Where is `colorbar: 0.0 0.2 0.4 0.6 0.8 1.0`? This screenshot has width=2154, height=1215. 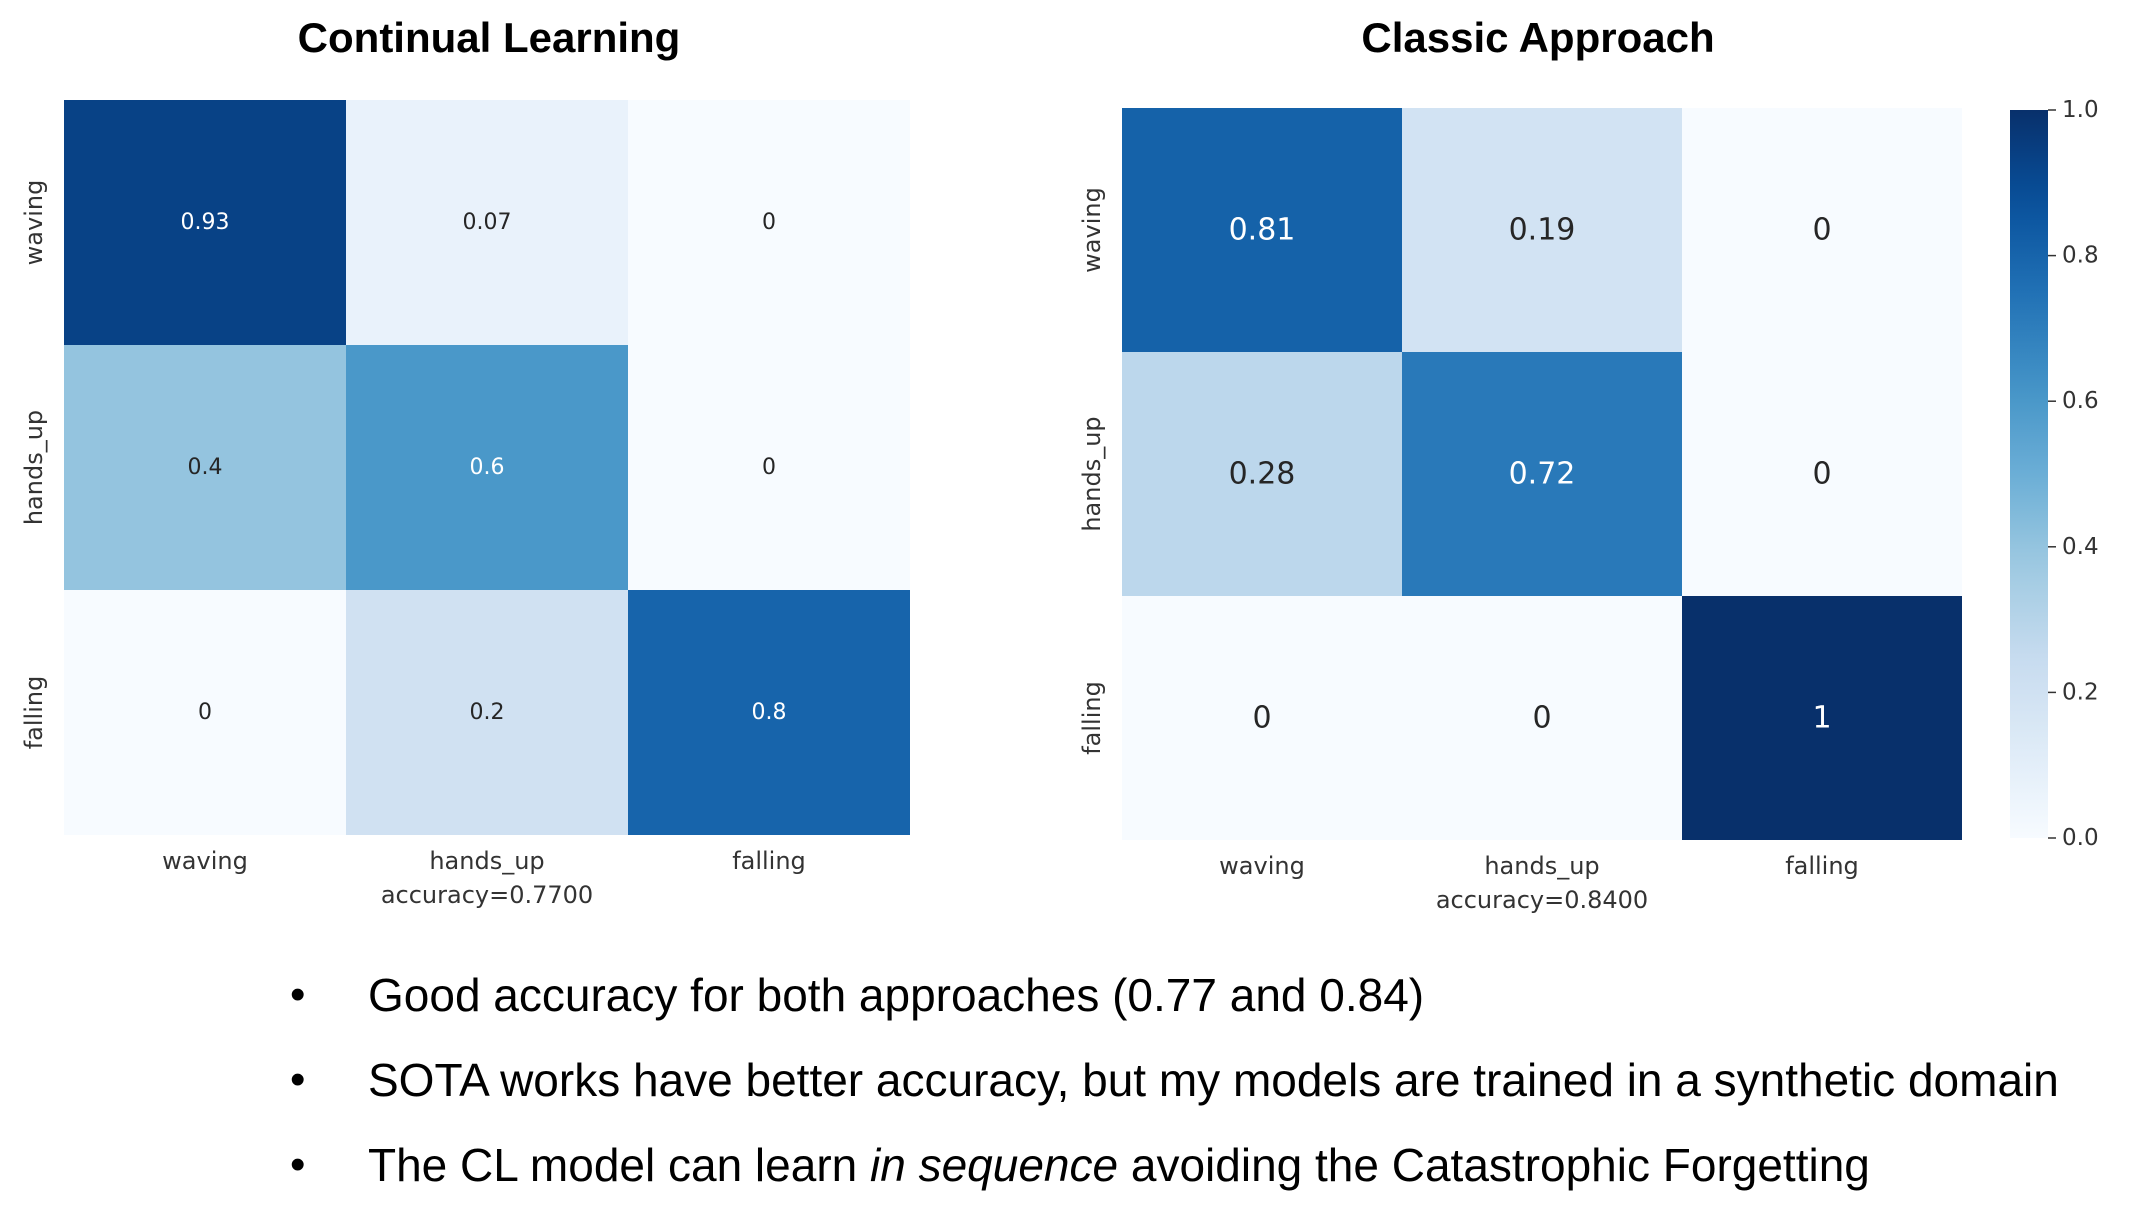
colorbar: 0.0 0.2 0.4 0.6 0.8 1.0 is located at coordinates (2054, 474).